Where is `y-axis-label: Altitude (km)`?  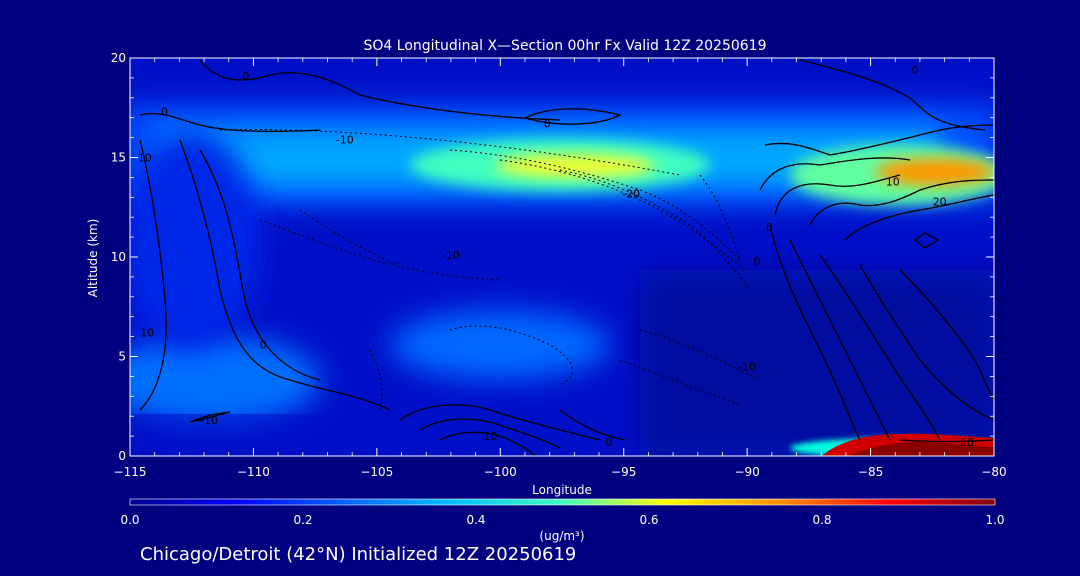
y-axis-label: Altitude (km) is located at coordinates (93, 258).